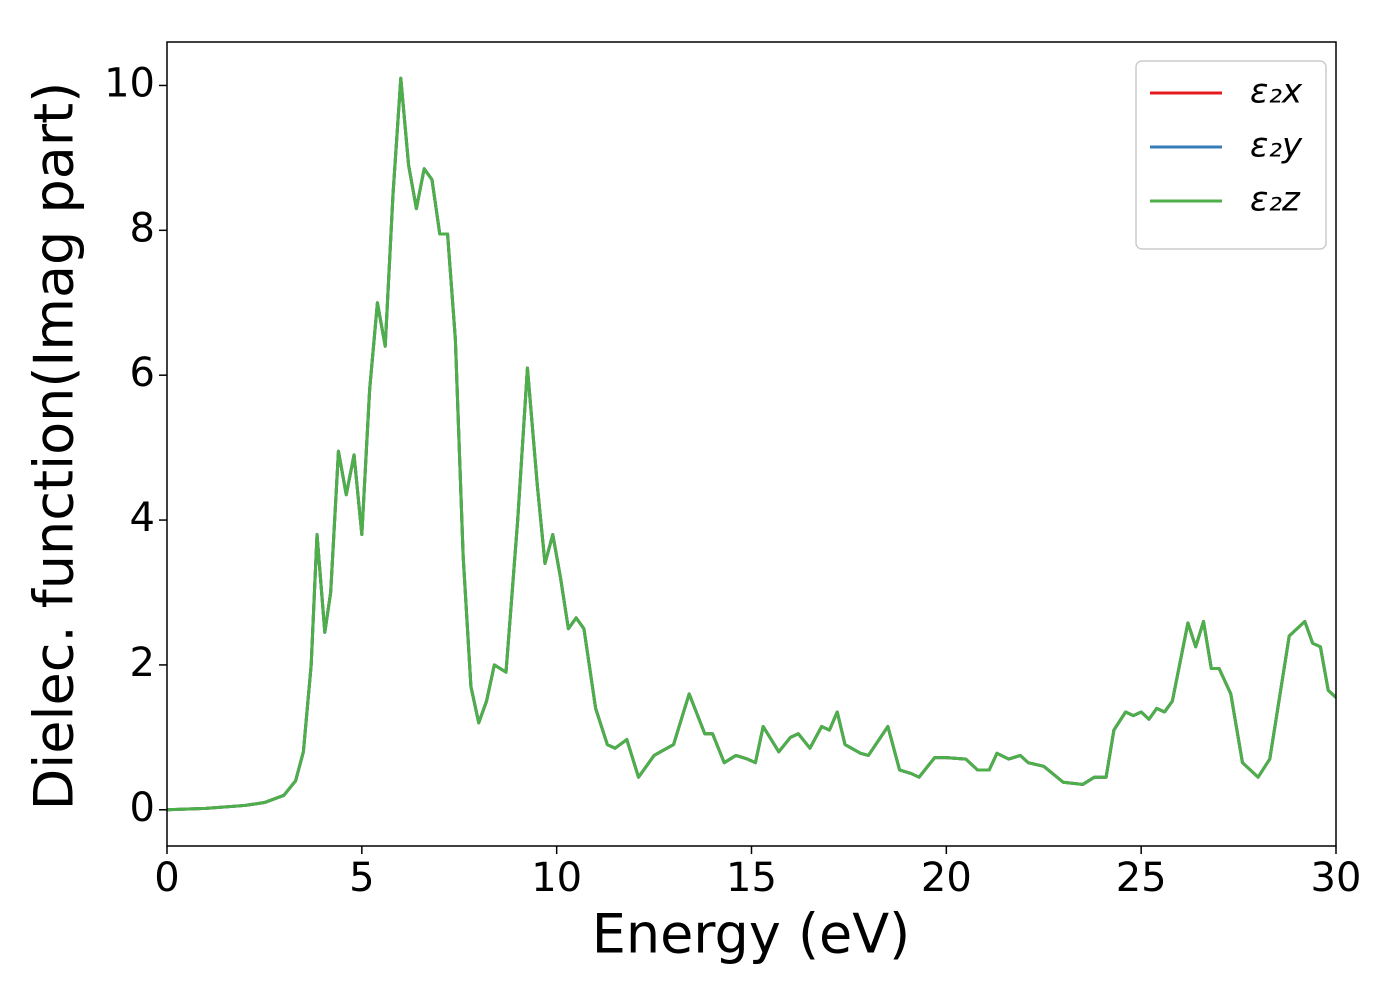 The image size is (1400, 1000). Describe the element at coordinates (556, 878) in the screenshot. I see `x-tick-label: 10` at that location.